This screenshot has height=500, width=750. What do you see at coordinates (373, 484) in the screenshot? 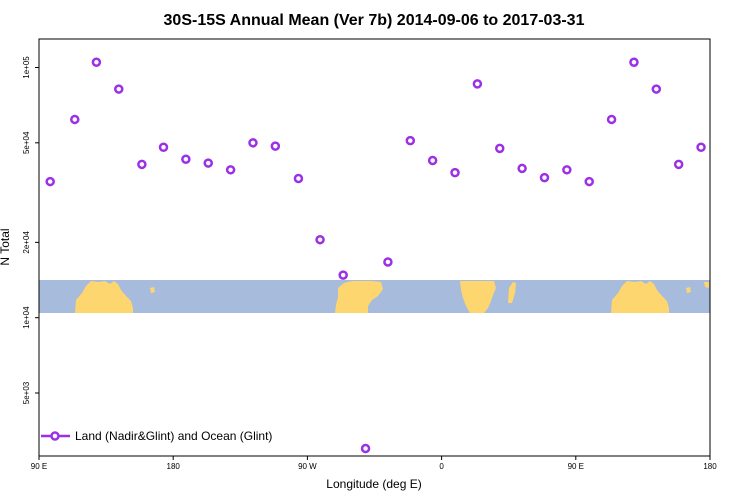
I see `x-axis-label: Longitude (deg E)` at bounding box center [373, 484].